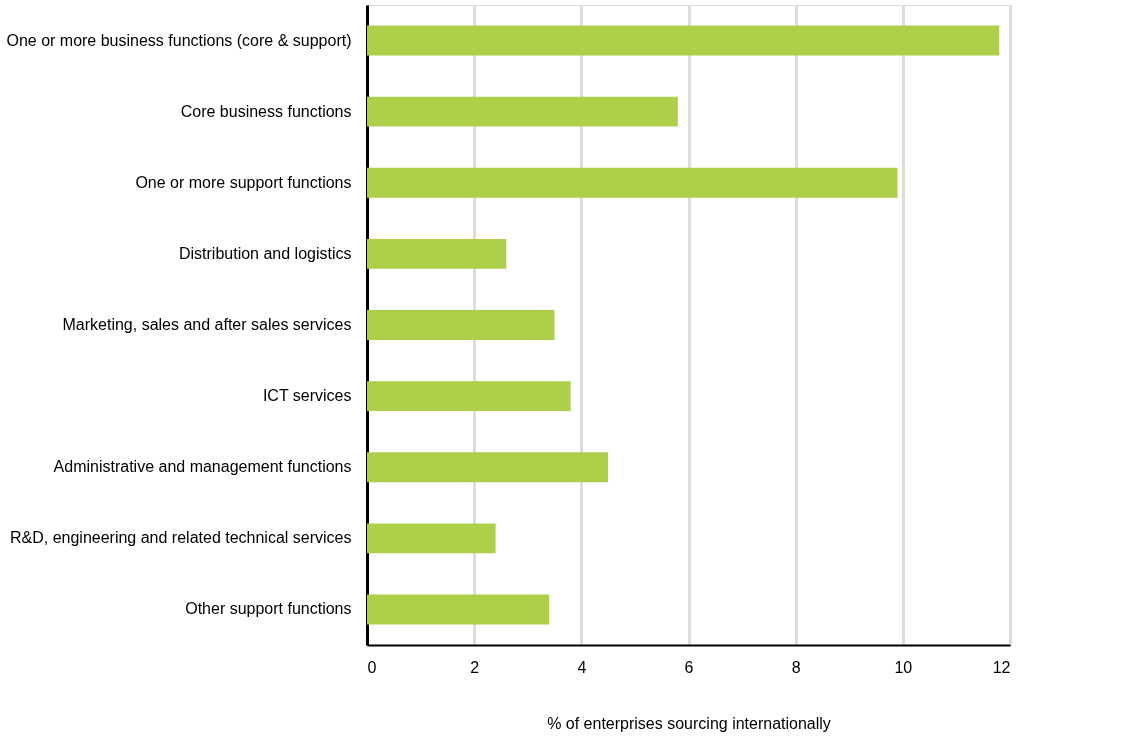 The image size is (1127, 755). What do you see at coordinates (207, 324) in the screenshot?
I see `y-tick-label: Marketing, sales and after sales services` at bounding box center [207, 324].